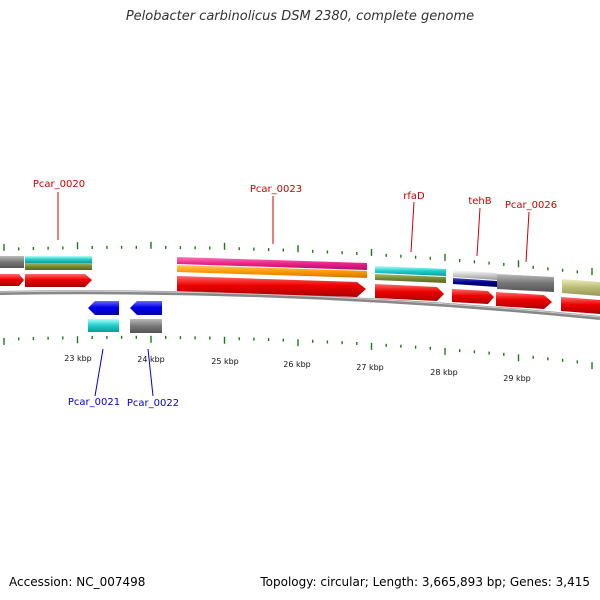  What do you see at coordinates (479, 201) in the screenshot?
I see `label-tehb: tehB` at bounding box center [479, 201].